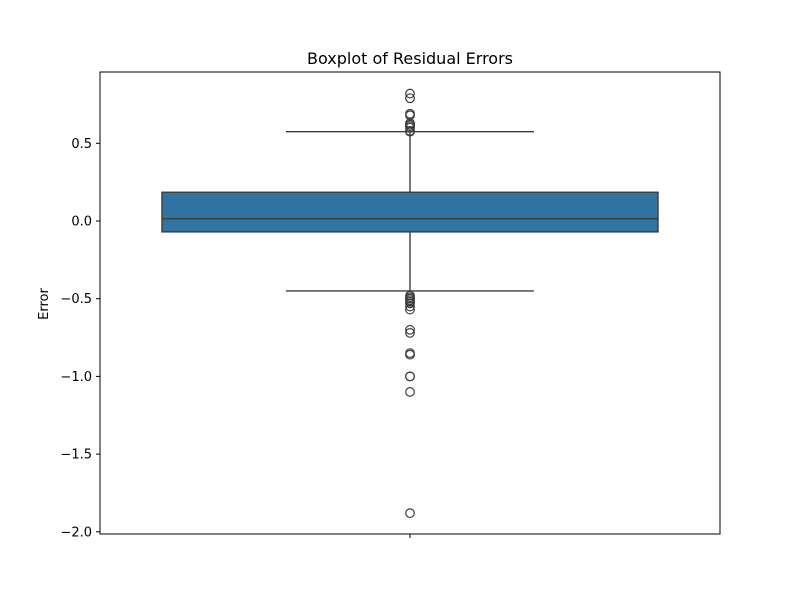 The image size is (800, 600). Describe the element at coordinates (44, 304) in the screenshot. I see `y-axis-label: Error` at that location.